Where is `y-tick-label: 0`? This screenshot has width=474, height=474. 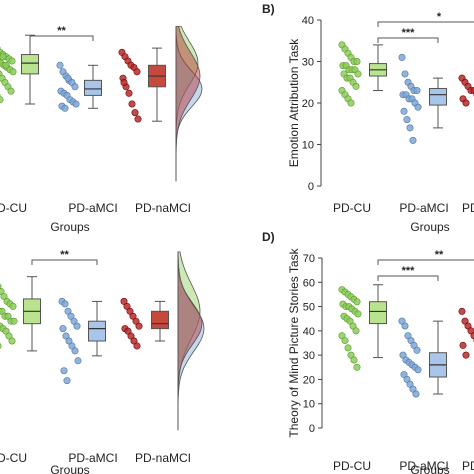
y-tick-label: 0 is located at coordinates (311, 187).